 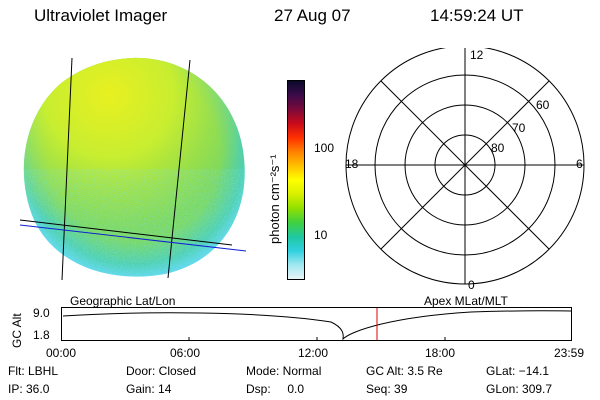 I want to click on time-tick-0000: 00:00, so click(x=61, y=353).